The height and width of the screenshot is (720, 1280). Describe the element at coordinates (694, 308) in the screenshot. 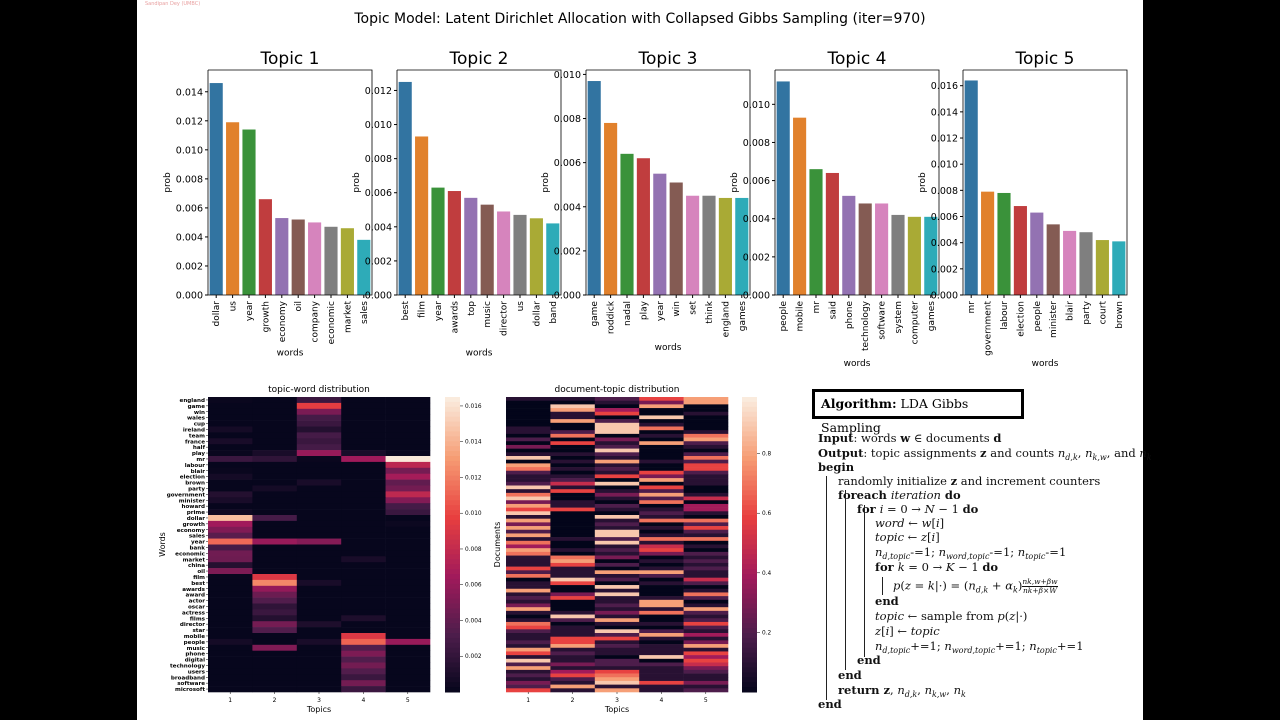

I see `x-tick-label: set` at that location.